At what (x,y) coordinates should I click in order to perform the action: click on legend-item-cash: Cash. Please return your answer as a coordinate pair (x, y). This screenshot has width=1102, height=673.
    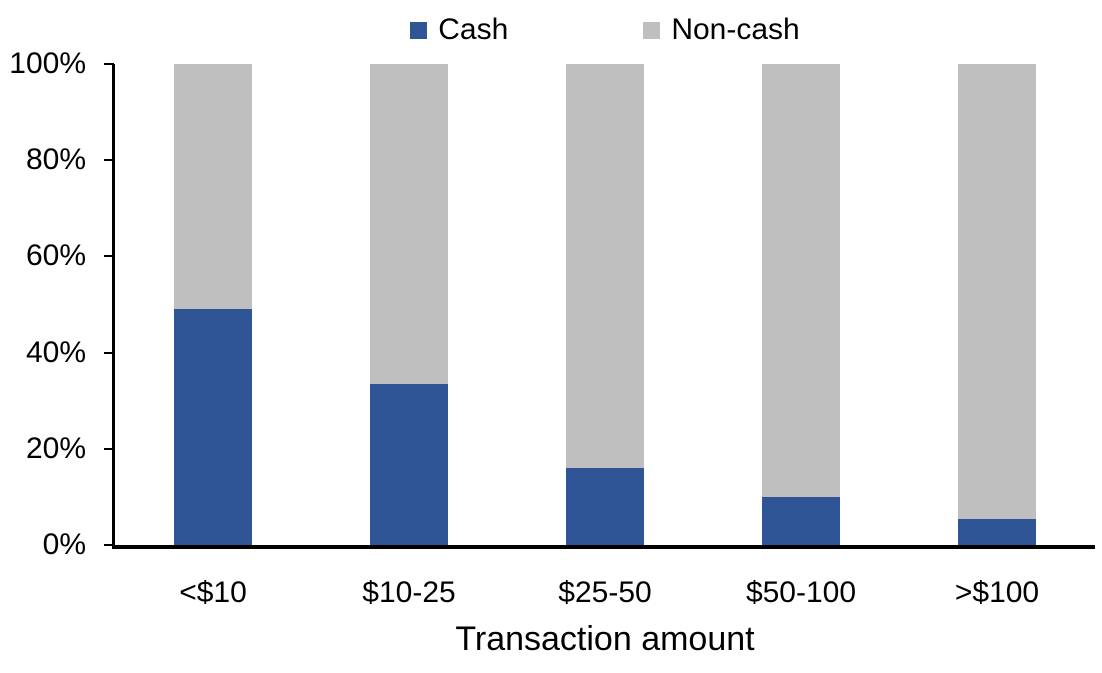
    Looking at the image, I should click on (459, 30).